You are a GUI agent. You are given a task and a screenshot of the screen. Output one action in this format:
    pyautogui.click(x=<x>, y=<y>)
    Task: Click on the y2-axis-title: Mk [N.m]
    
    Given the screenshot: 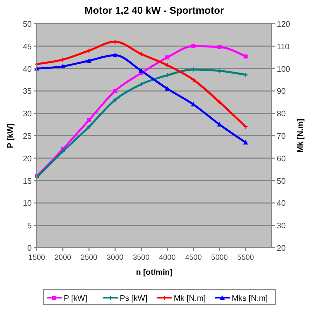 What is the action you would take?
    pyautogui.click(x=300, y=135)
    